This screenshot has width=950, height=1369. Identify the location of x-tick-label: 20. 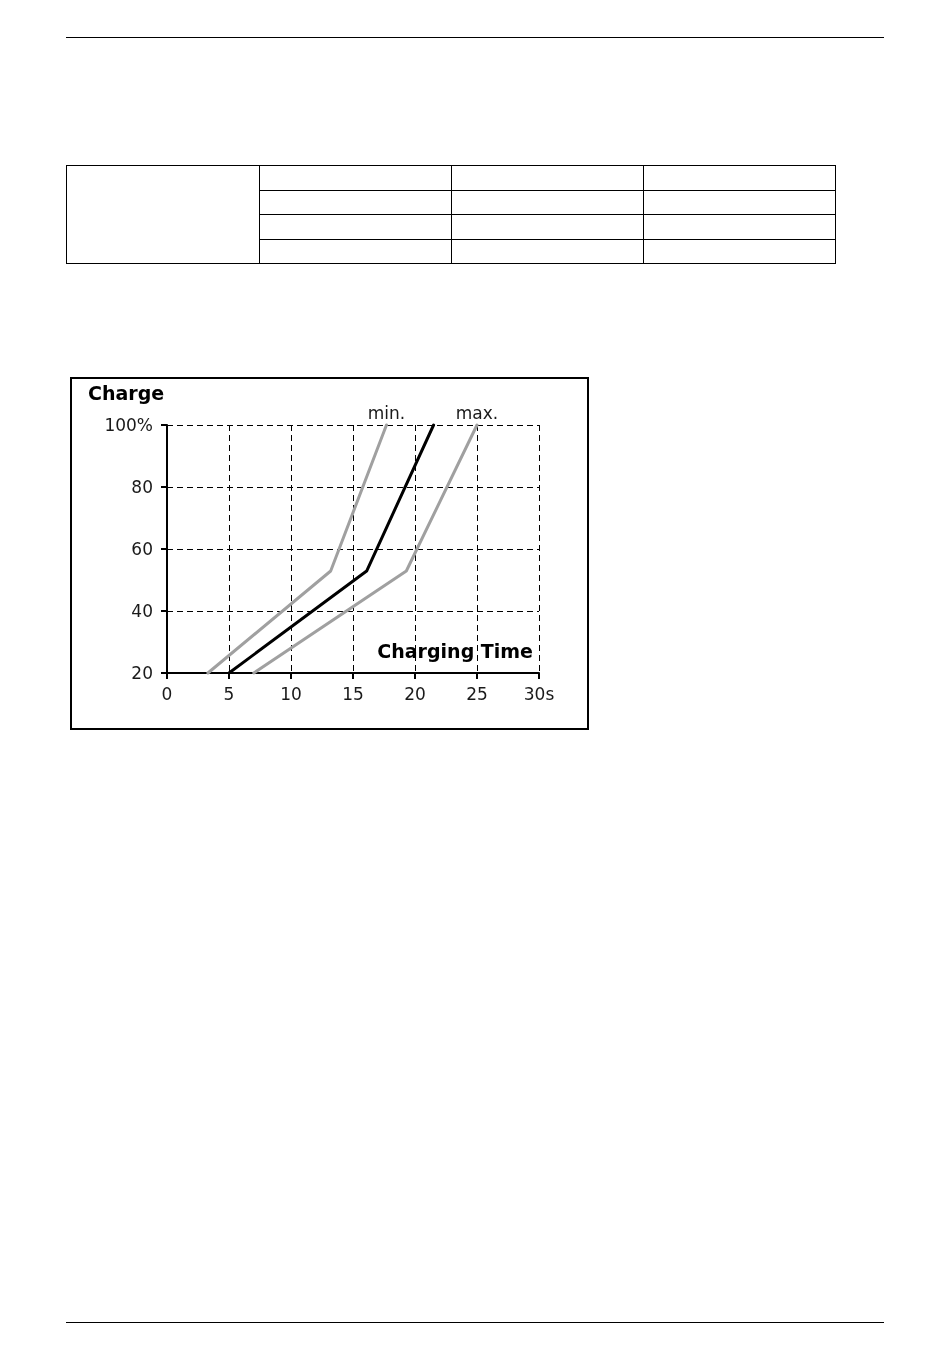
(415, 693).